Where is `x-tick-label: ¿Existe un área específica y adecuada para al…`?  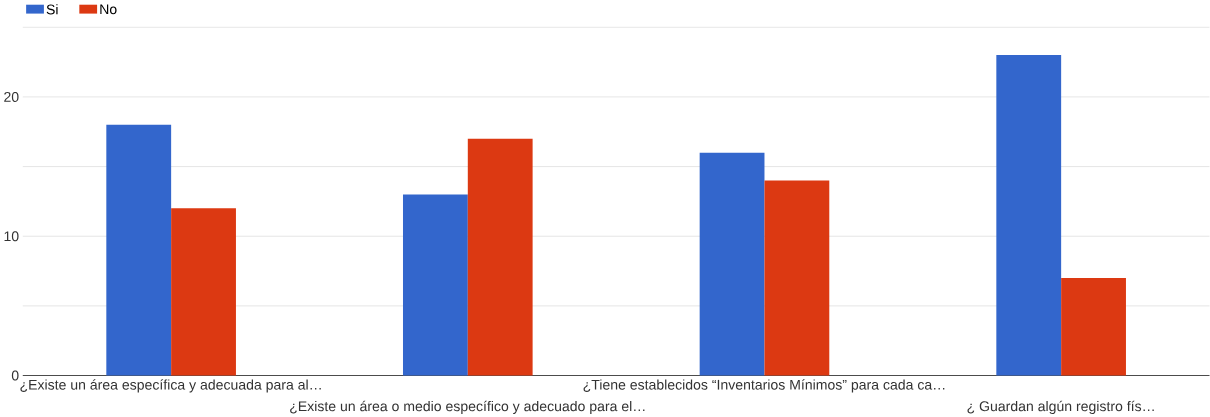
x-tick-label: ¿Existe un área específica y adecuada para al… is located at coordinates (170, 385).